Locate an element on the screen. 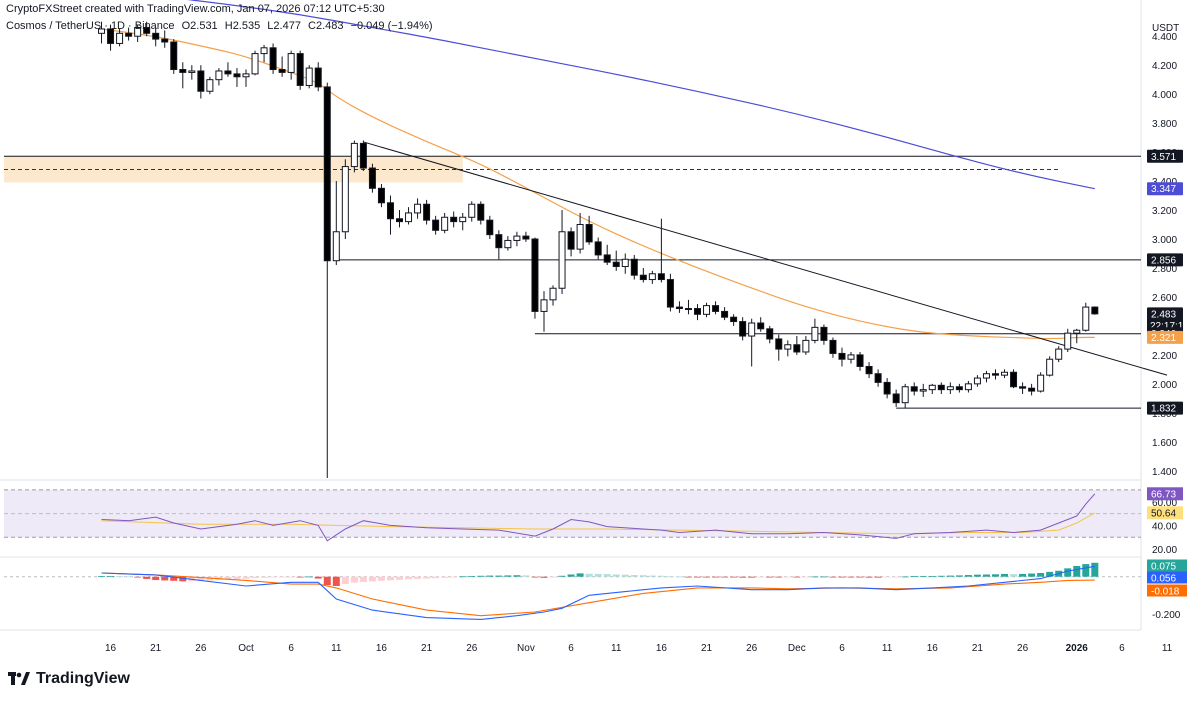 The image size is (1203, 701). time-tick-label: 21 is located at coordinates (707, 648).